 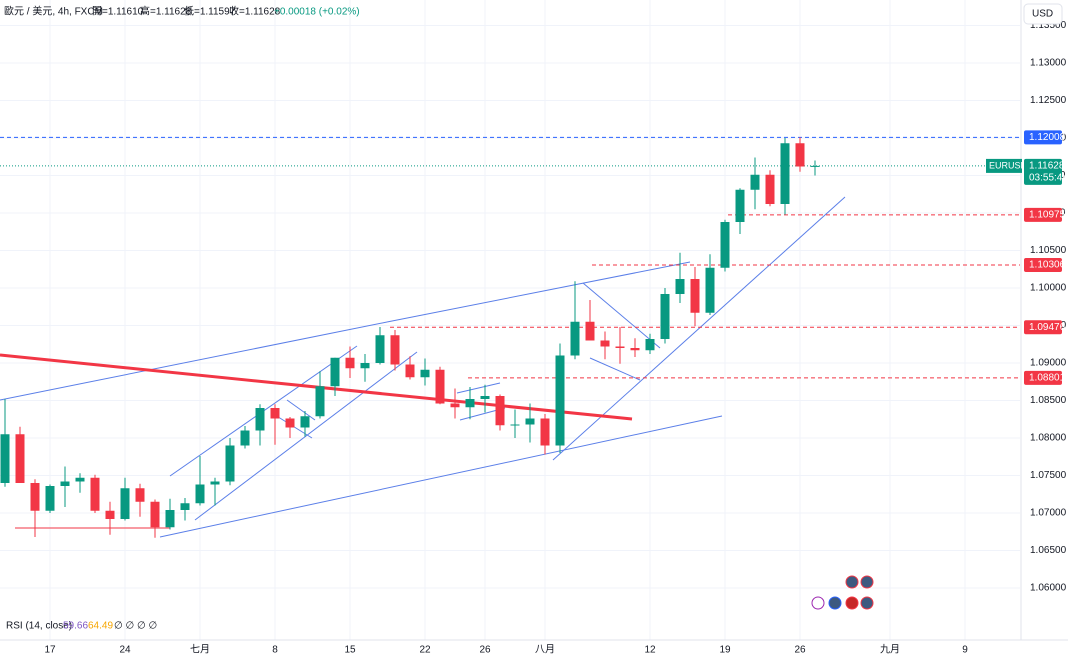 I want to click on last-price-symbol-bg, so click(x=1004, y=165).